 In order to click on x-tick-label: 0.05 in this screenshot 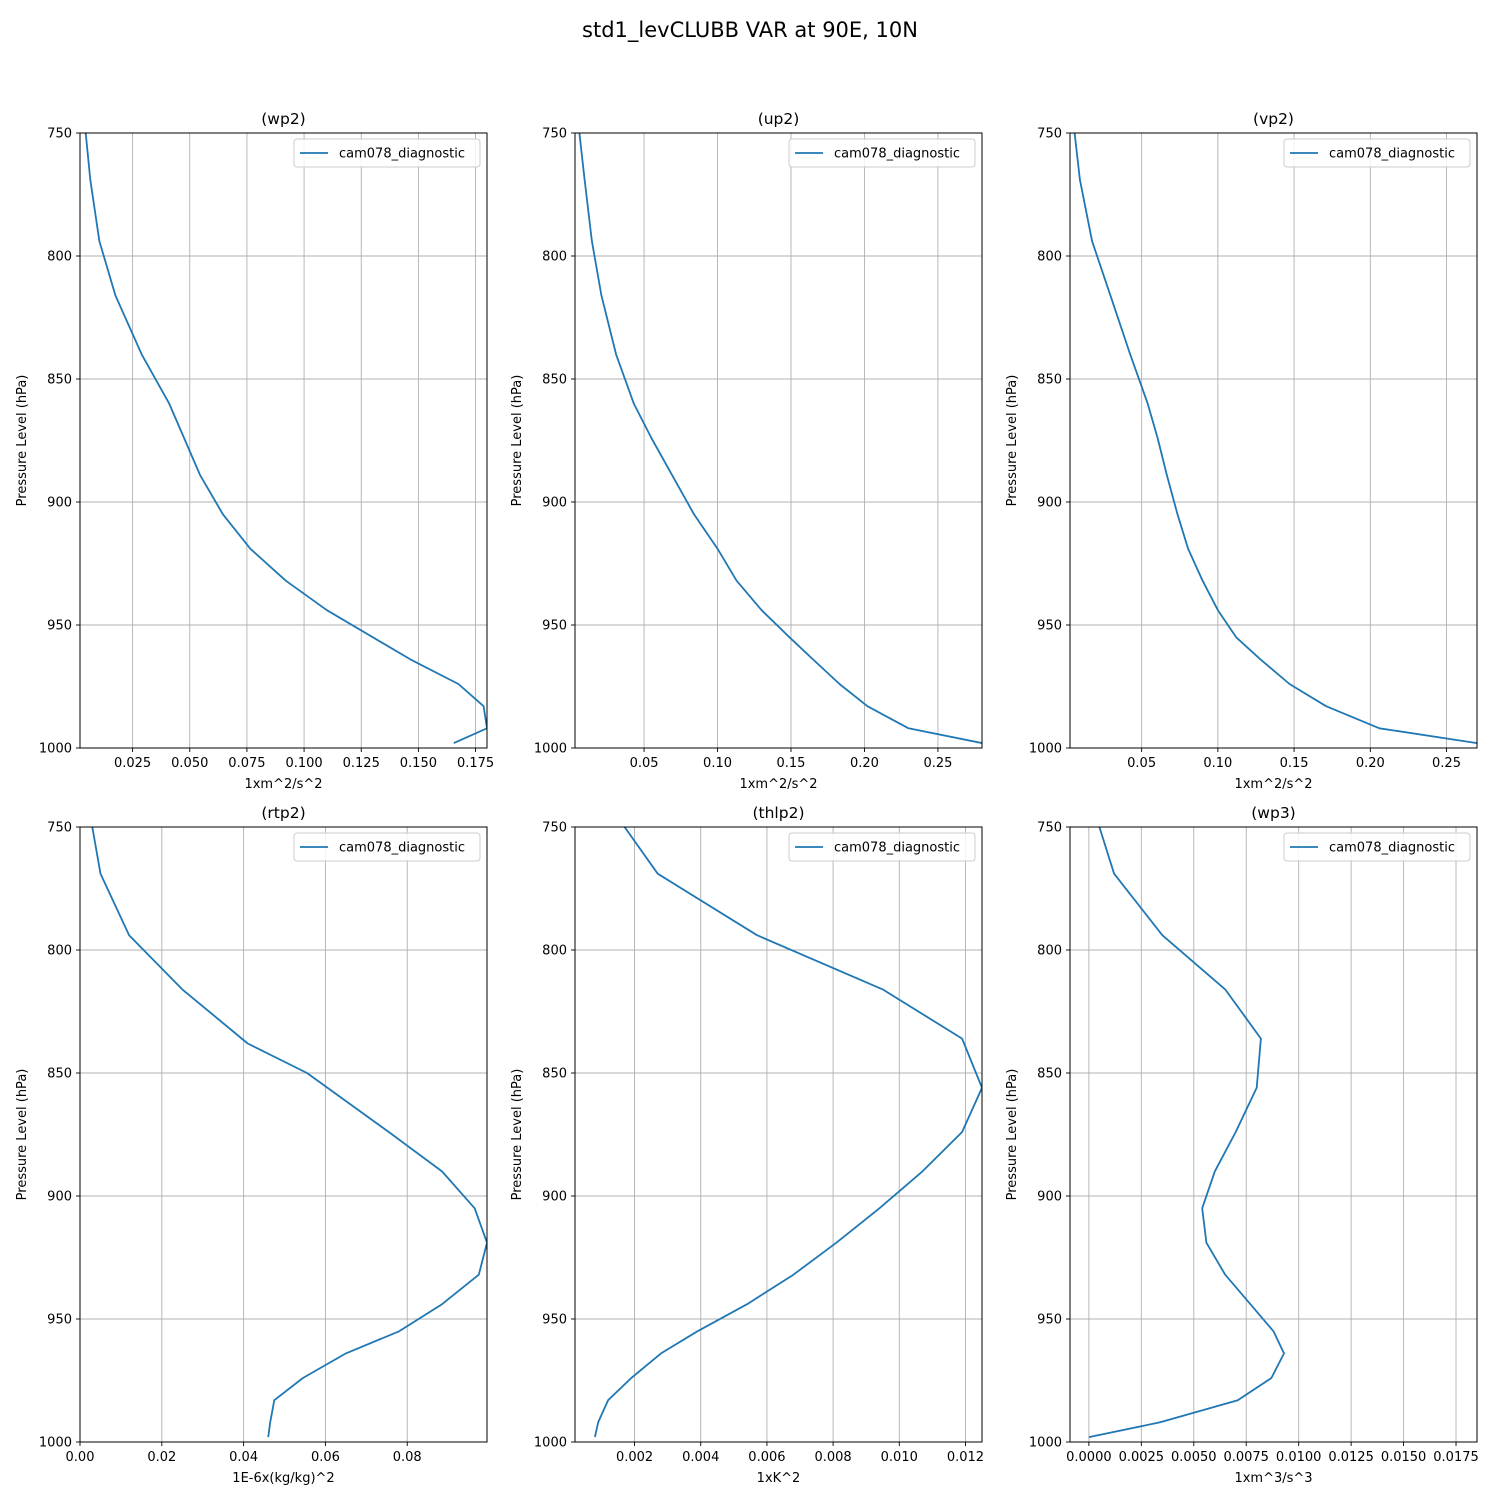, I will do `click(1141, 763)`.